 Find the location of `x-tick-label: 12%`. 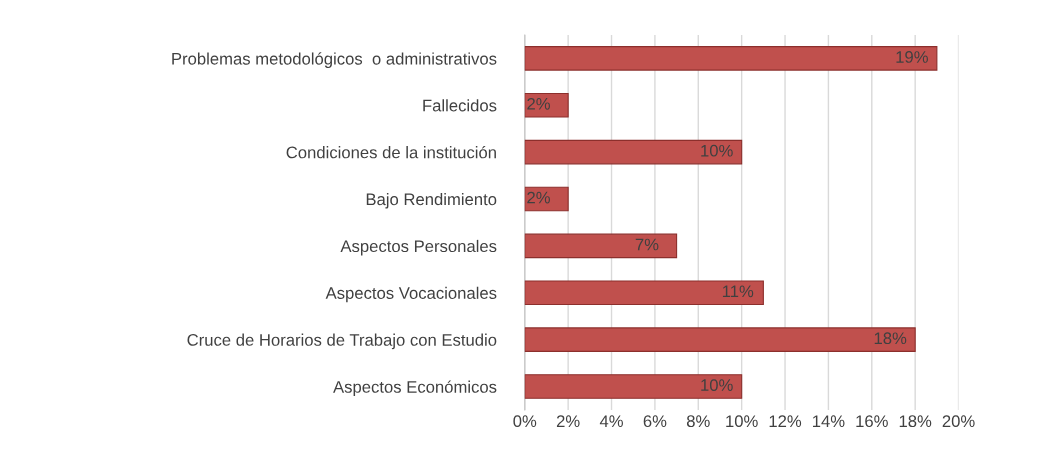

x-tick-label: 12% is located at coordinates (785, 421).